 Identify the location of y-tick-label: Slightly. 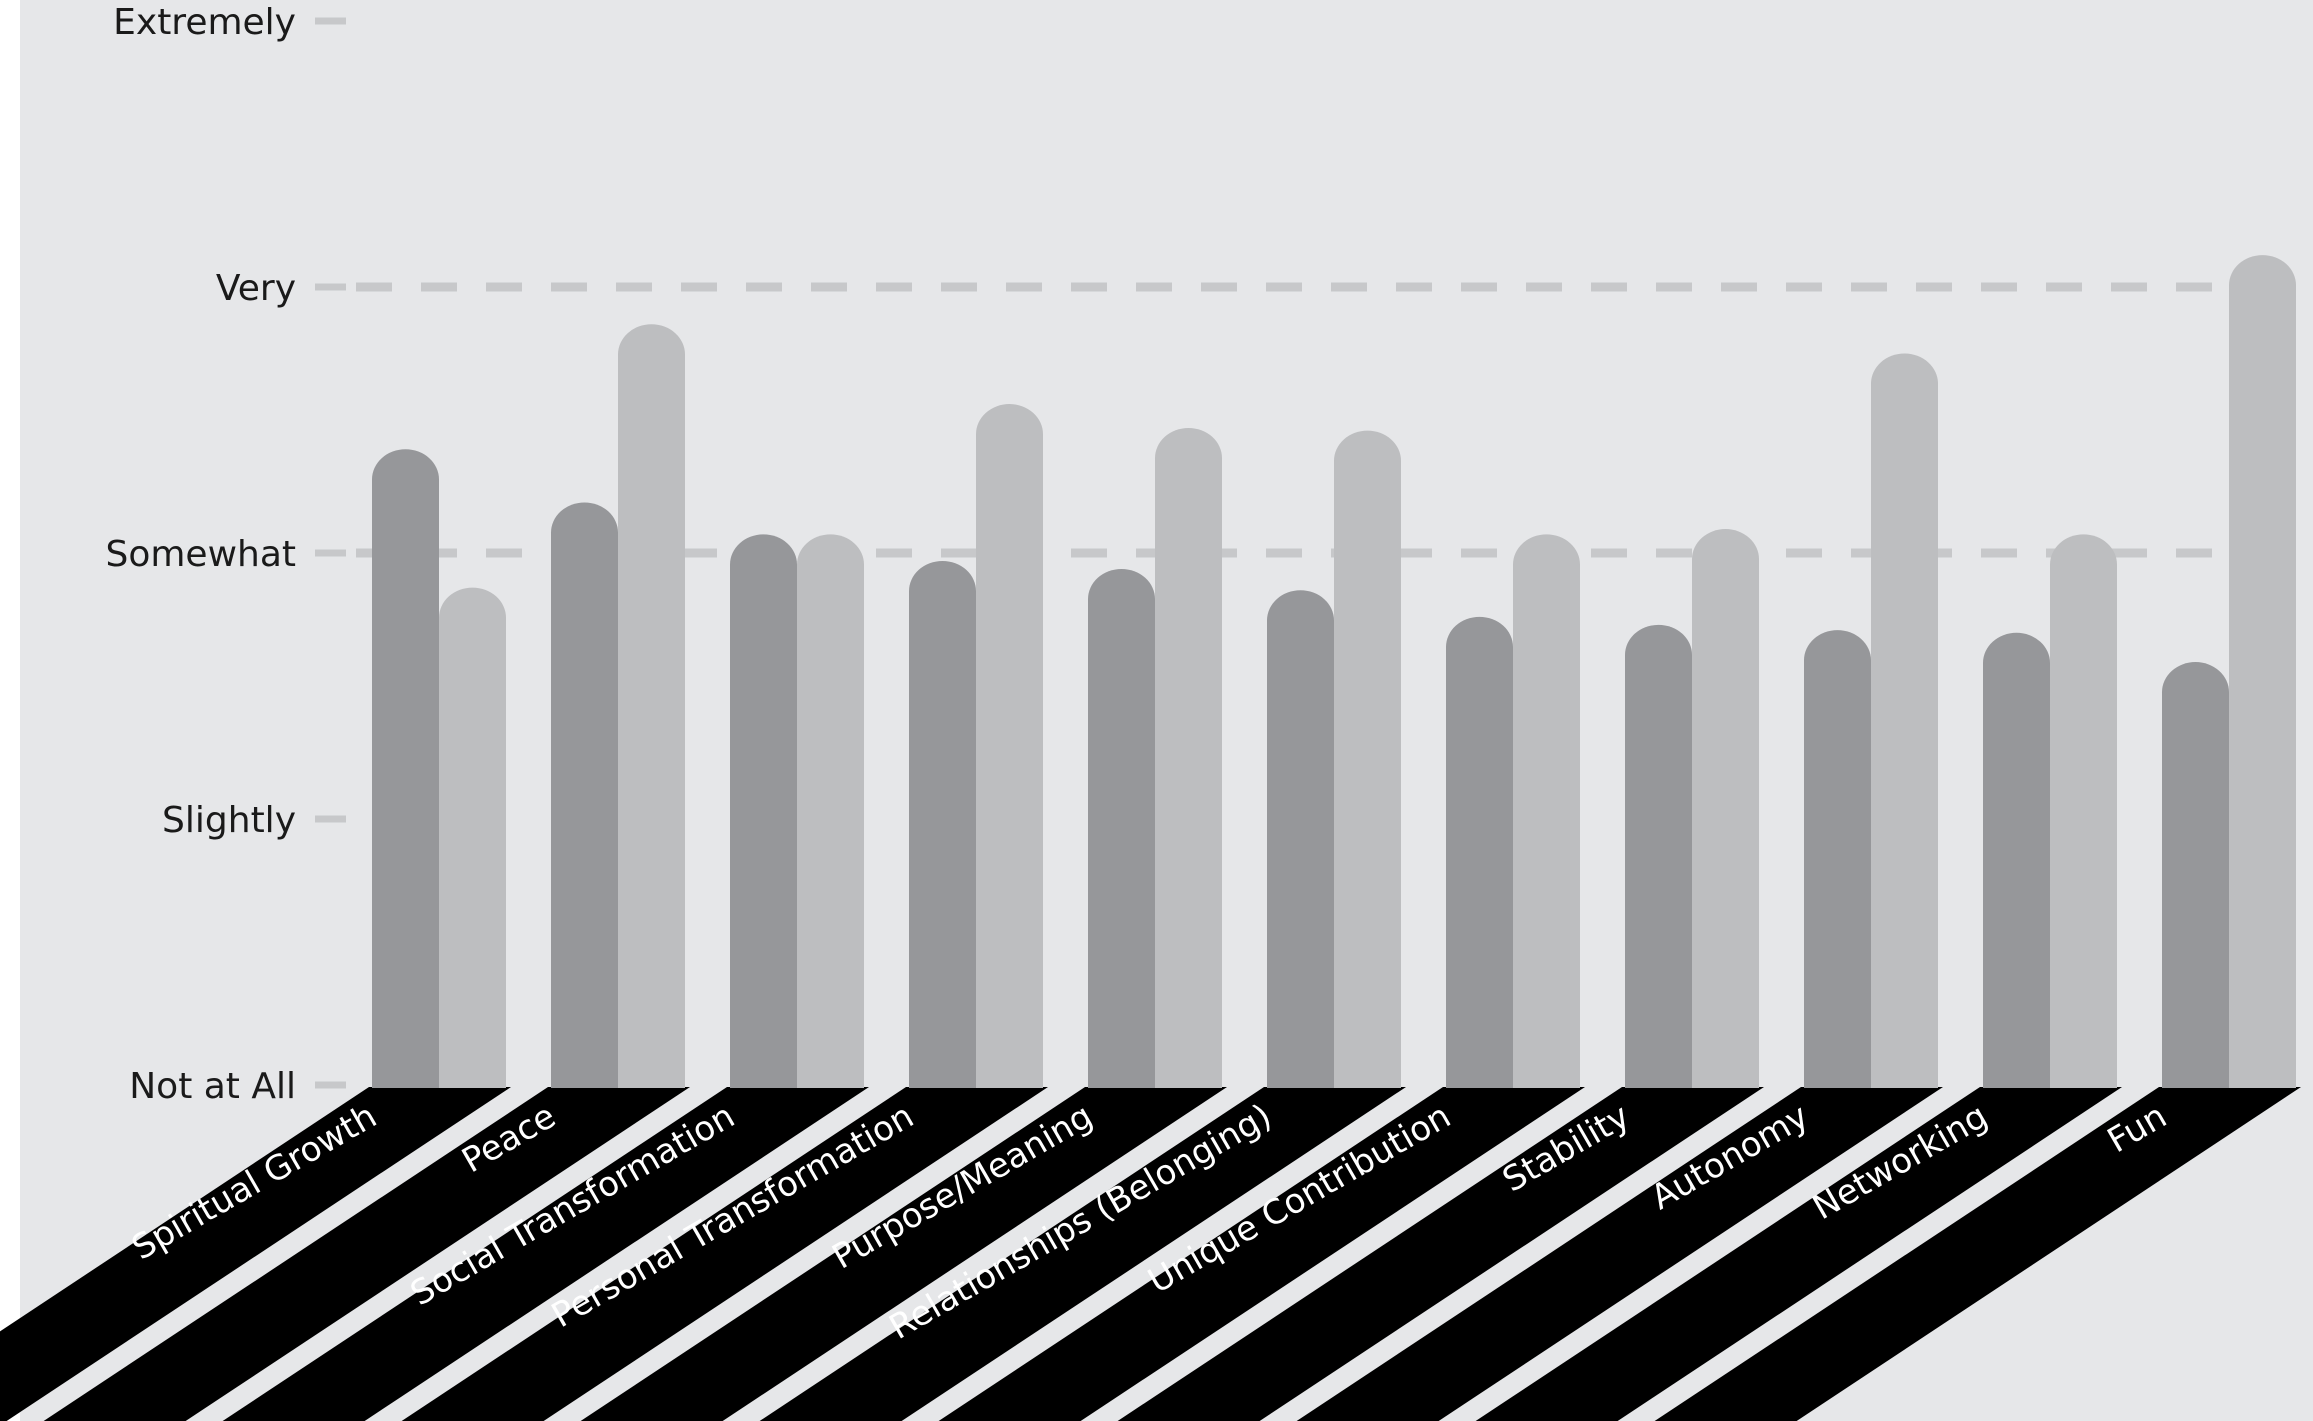
(229, 820).